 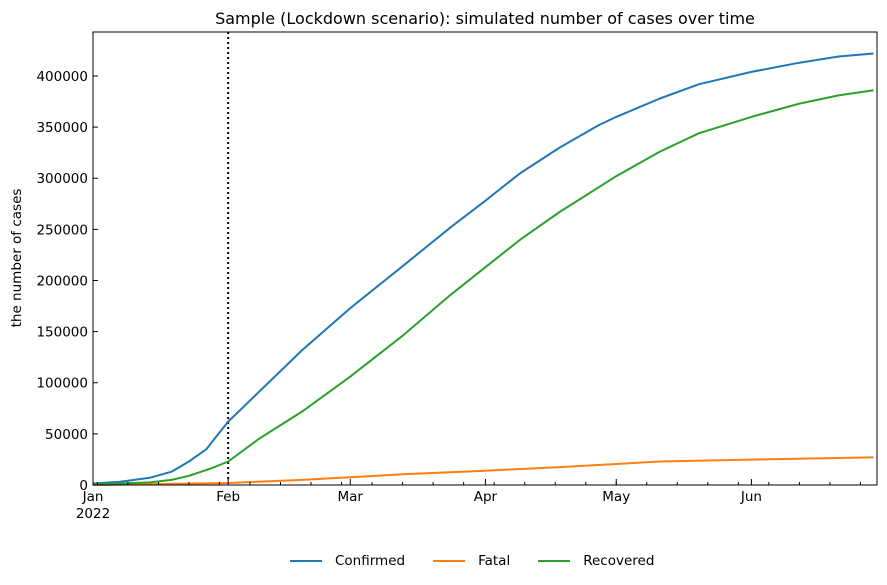 What do you see at coordinates (62, 333) in the screenshot?
I see `y-tick-label: 150000` at bounding box center [62, 333].